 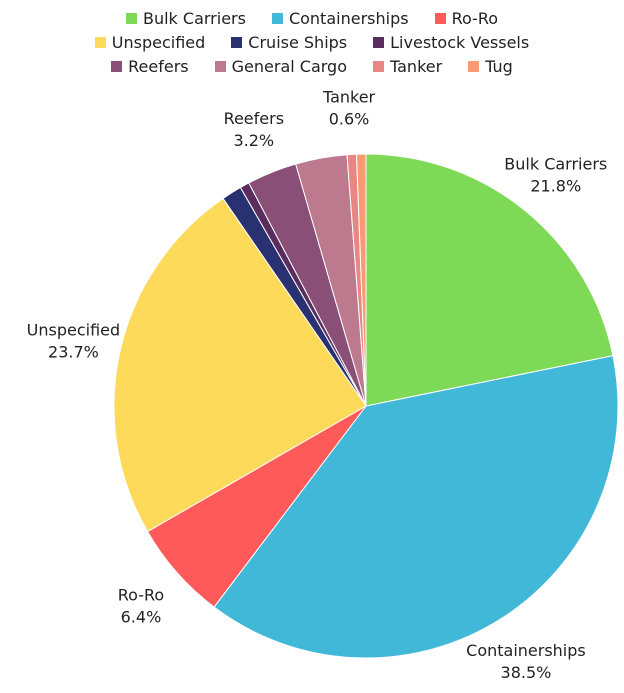 I want to click on slice-label-bulk-carriers: Bulk Carriers 21.8%, so click(x=555, y=175).